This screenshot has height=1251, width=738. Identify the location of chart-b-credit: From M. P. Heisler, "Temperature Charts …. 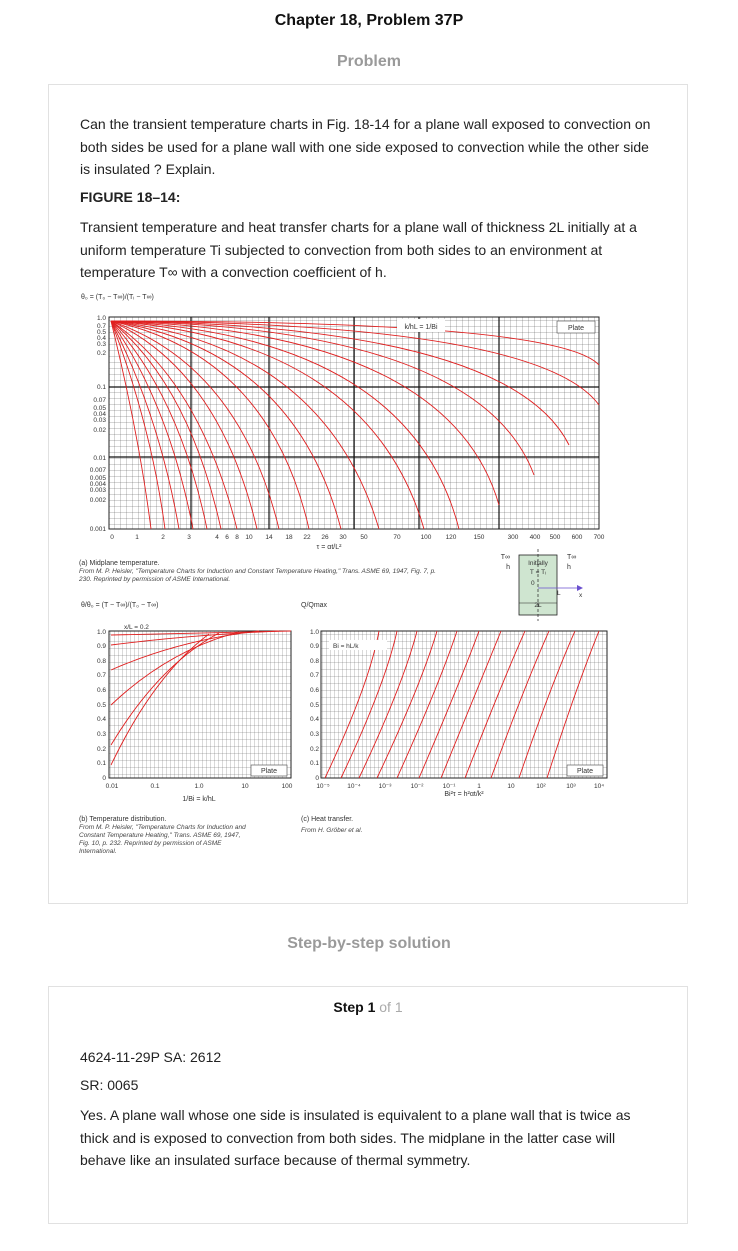
(162, 839).